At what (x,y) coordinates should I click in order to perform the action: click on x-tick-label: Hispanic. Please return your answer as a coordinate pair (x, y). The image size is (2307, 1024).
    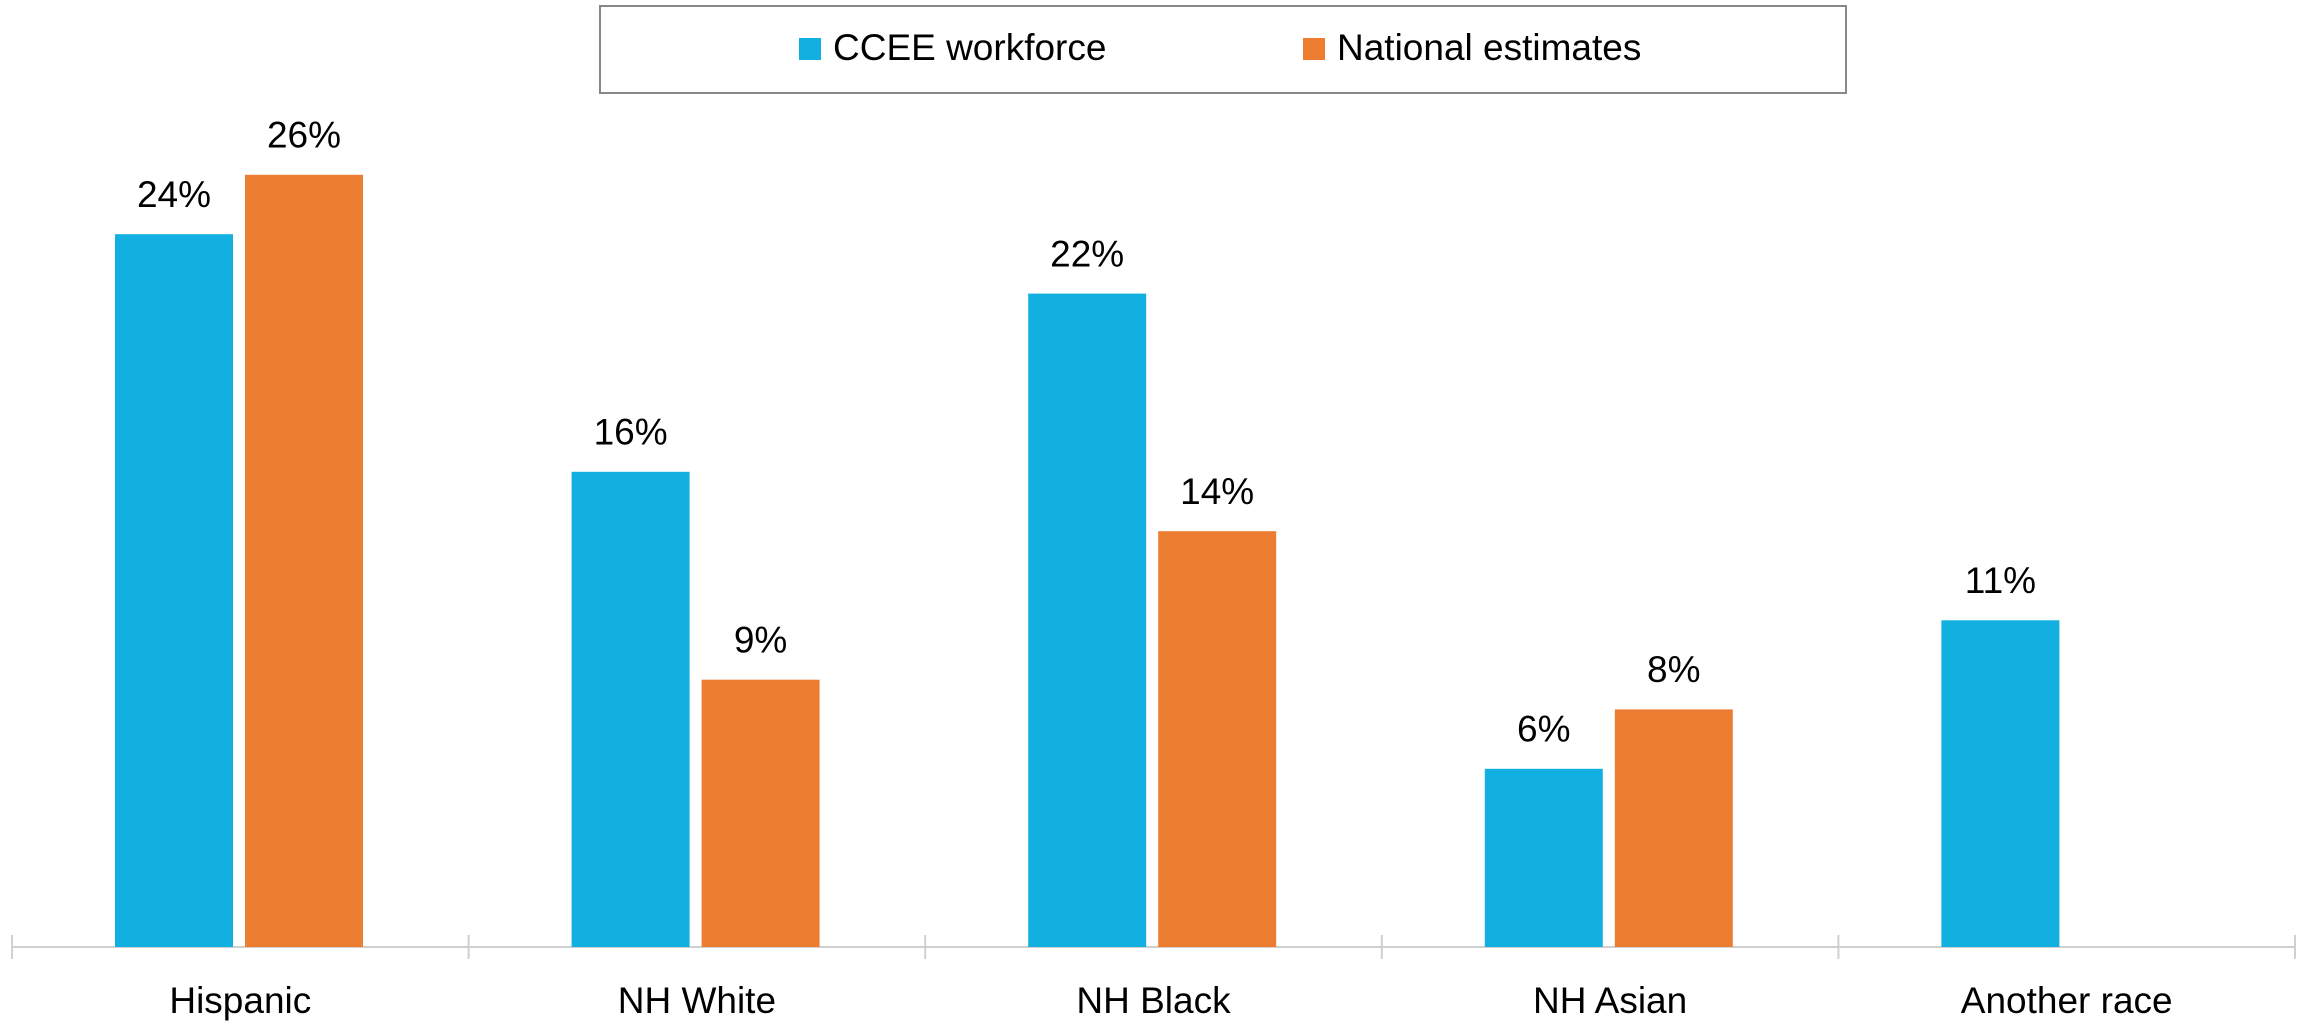
    Looking at the image, I should click on (240, 1000).